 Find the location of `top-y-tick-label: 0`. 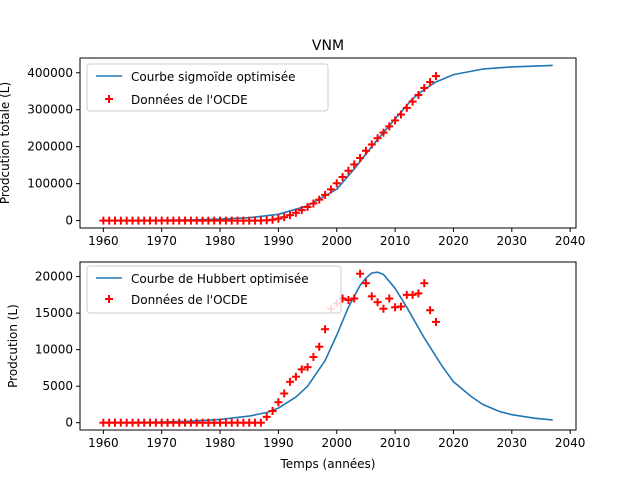

top-y-tick-label: 0 is located at coordinates (69, 221).